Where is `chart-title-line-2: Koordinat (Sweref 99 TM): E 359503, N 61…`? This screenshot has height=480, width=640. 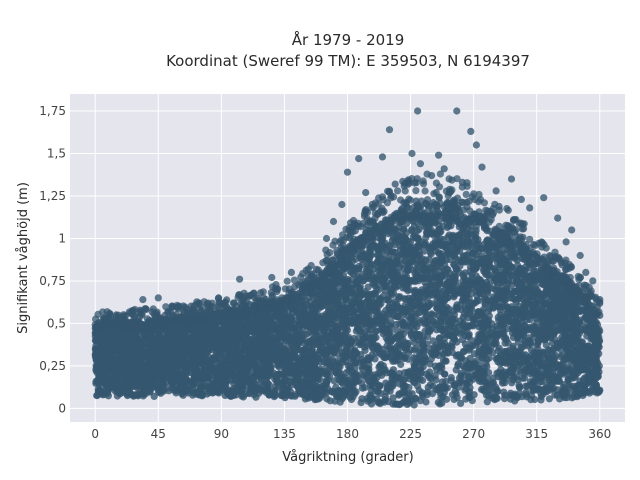
chart-title-line-2: Koordinat (Sweref 99 TM): E 359503, N 61… is located at coordinates (348, 61).